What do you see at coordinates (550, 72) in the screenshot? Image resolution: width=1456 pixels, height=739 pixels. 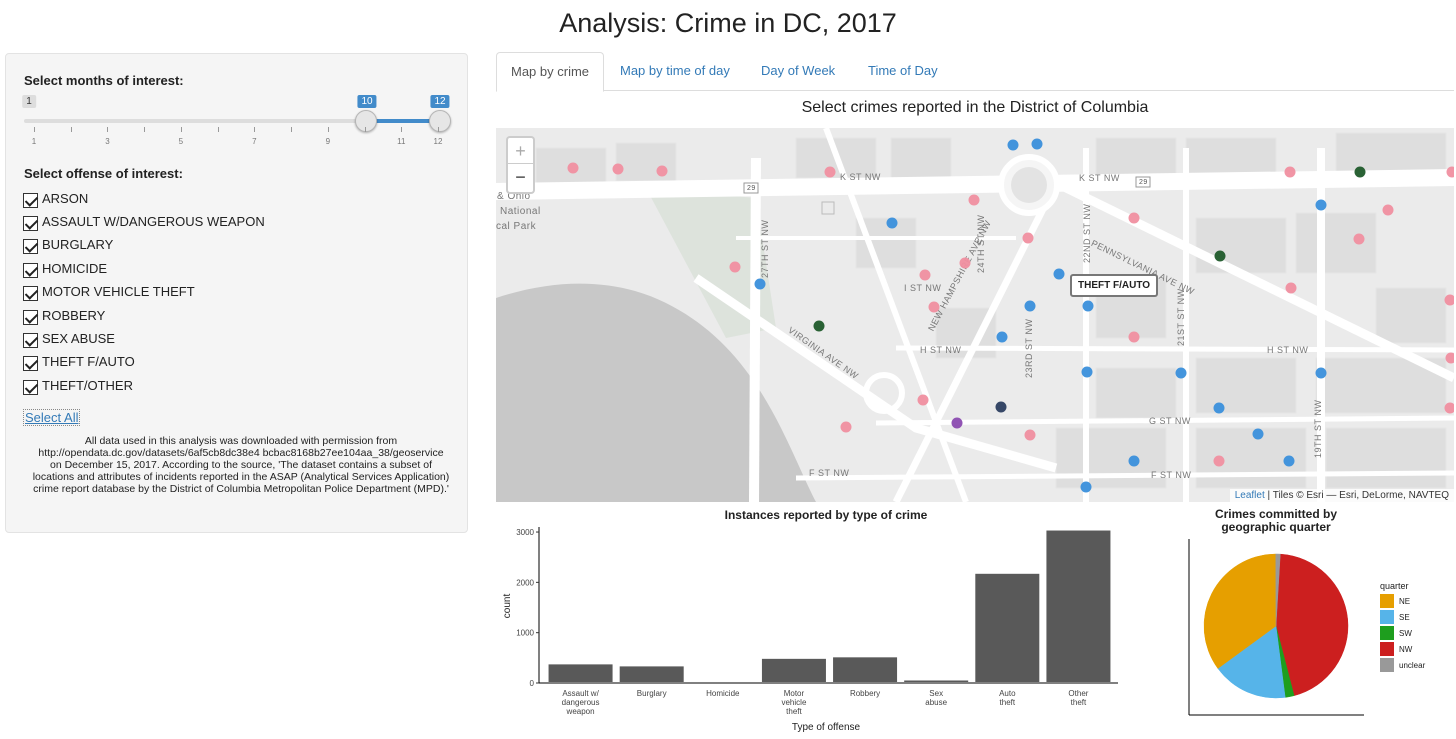 I see `tab-map-by-crime: Map by crime` at bounding box center [550, 72].